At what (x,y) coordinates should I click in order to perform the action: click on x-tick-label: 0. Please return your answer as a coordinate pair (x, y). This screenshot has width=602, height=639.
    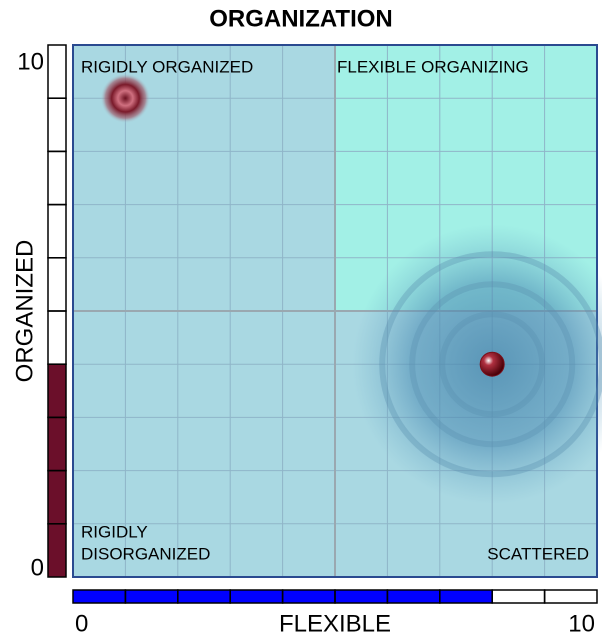
    Looking at the image, I should click on (81, 623).